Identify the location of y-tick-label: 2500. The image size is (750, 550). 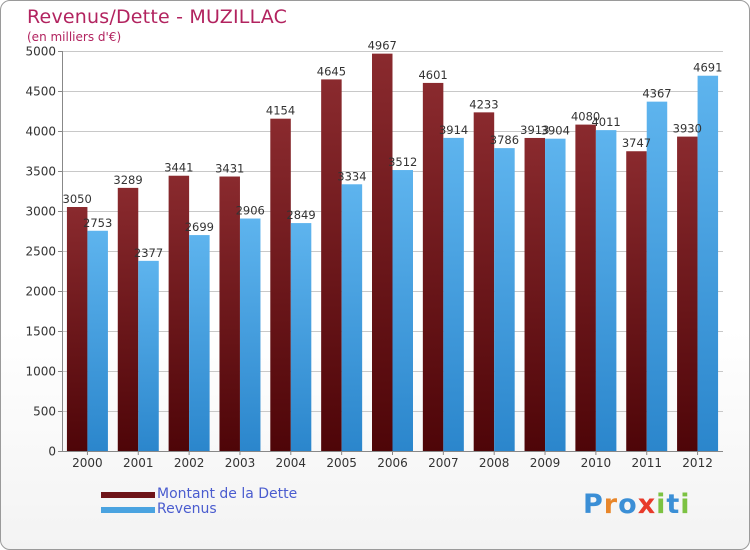
(40, 252).